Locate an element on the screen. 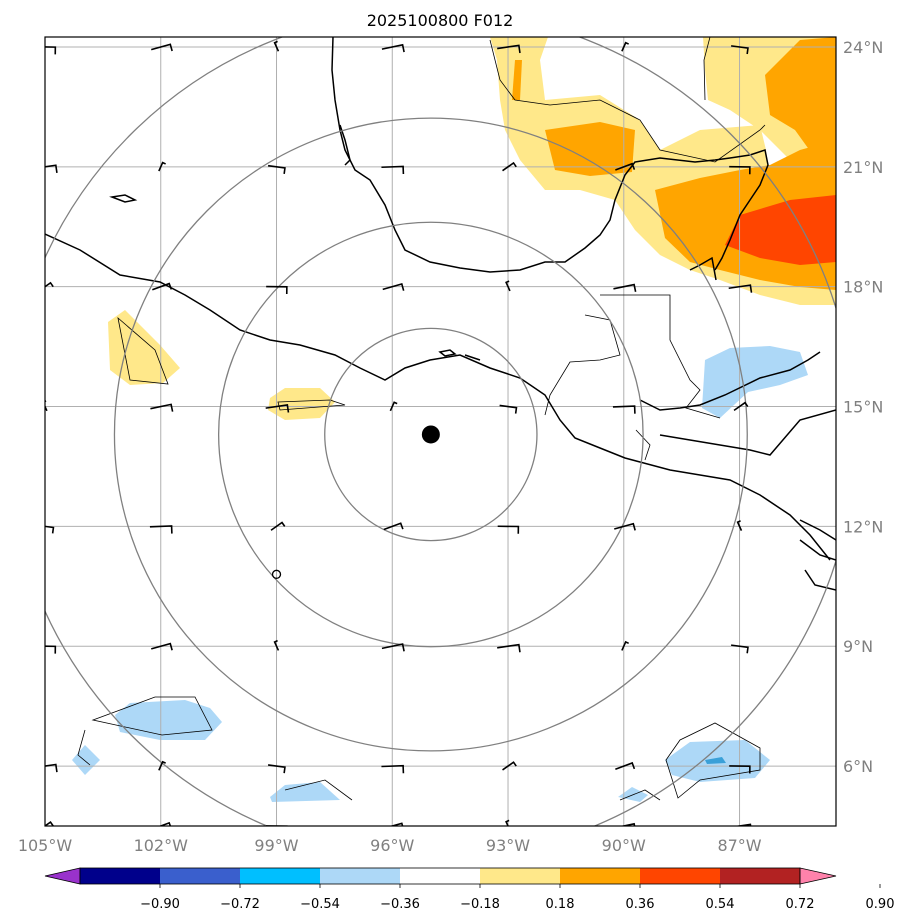  lon-tick-label: 87°W is located at coordinates (739, 845).